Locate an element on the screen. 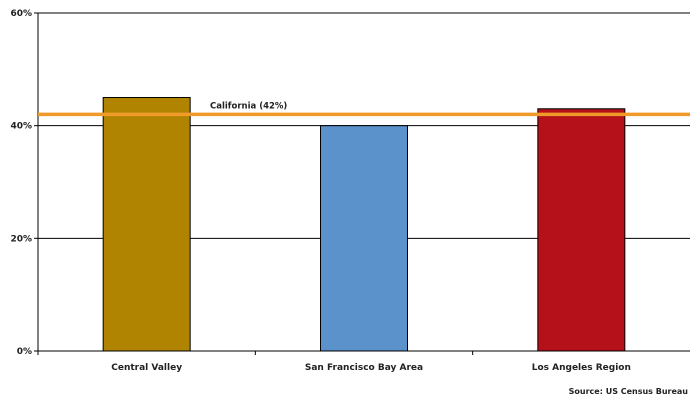 This screenshot has height=400, width=692. y-tick-label: 40% is located at coordinates (21, 127).